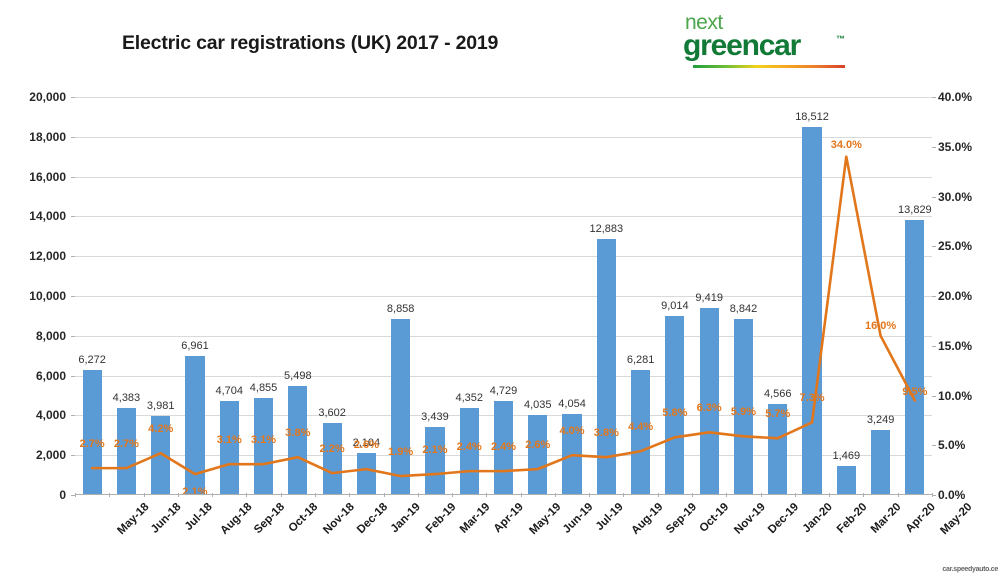 The height and width of the screenshot is (581, 1004). Describe the element at coordinates (373, 519) in the screenshot. I see `x-axis-label-Dec-18: Dec-18` at that location.